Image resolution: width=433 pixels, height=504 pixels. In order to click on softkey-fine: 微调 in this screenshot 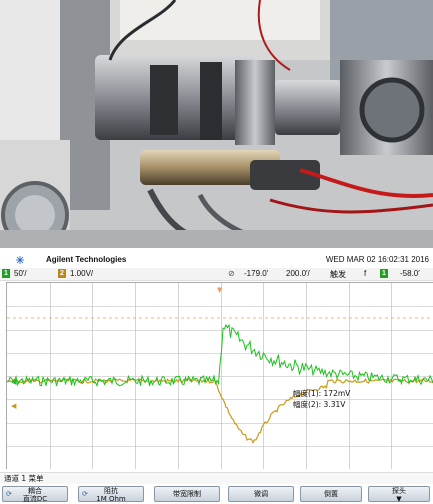, I will do `click(261, 494)`.